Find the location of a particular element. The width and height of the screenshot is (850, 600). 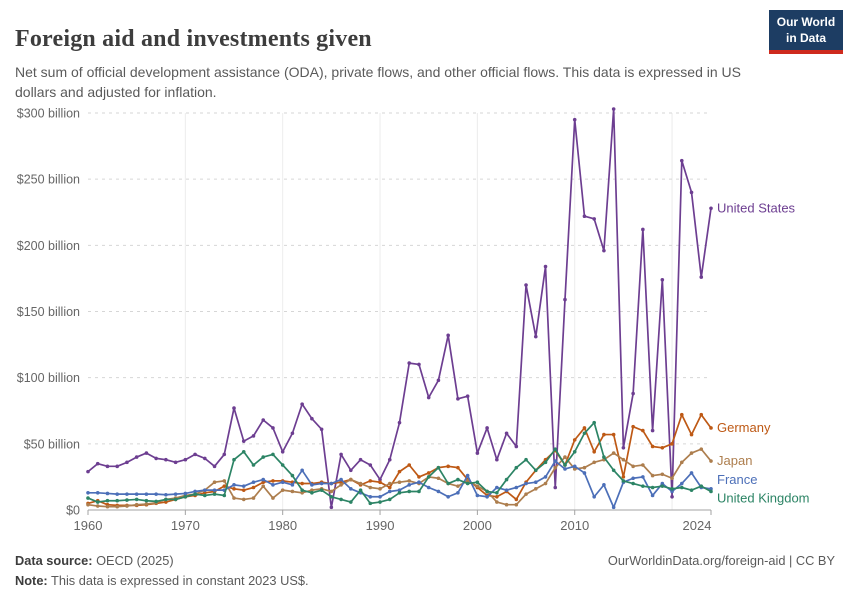

owid-logo: Our World in Data is located at coordinates (806, 32).